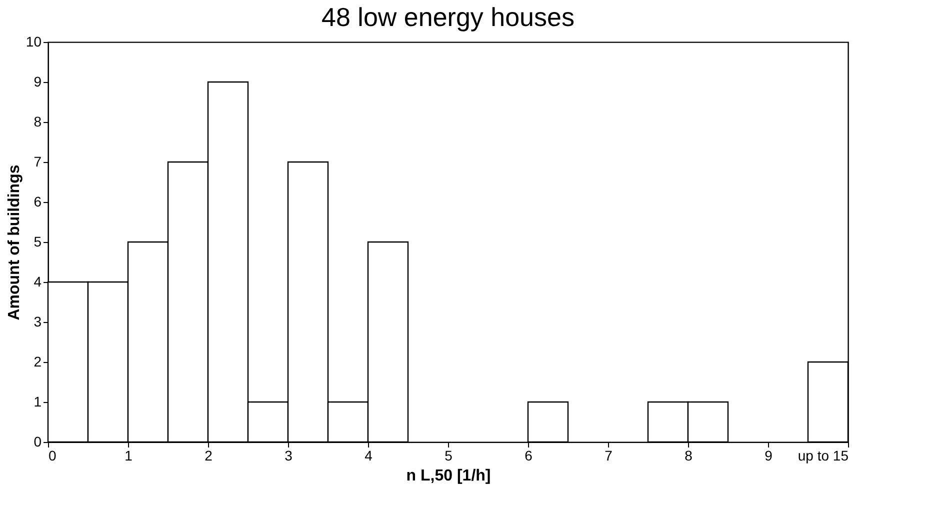  I want to click on y-tick-label: 1, so click(38, 402).